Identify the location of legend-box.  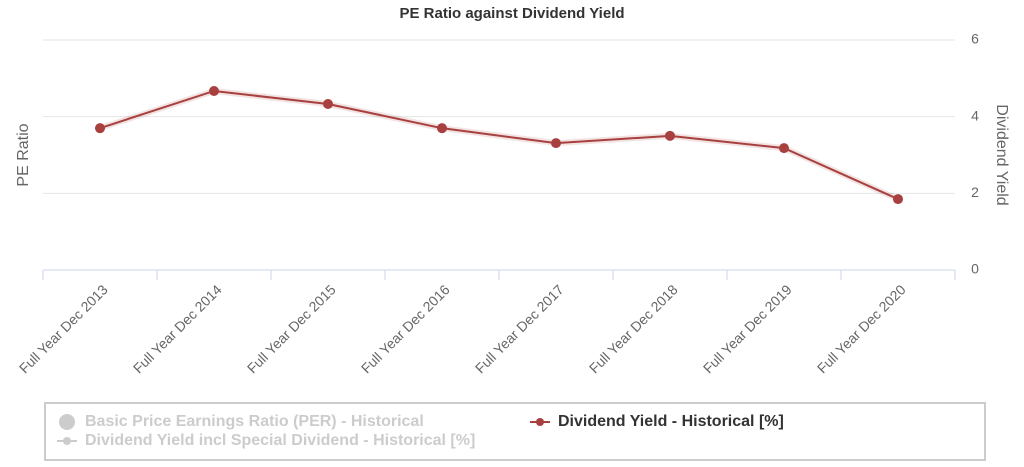
(515, 431).